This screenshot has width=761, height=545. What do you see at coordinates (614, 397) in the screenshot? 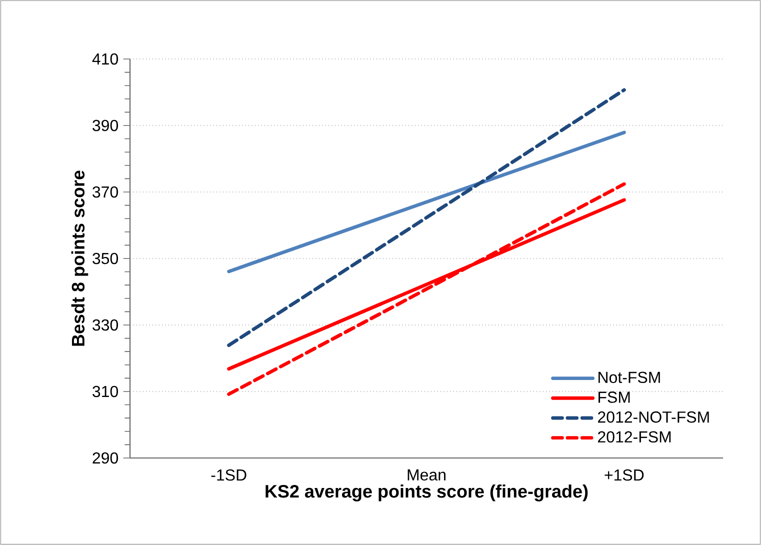
I see `legend-label: FSM` at bounding box center [614, 397].